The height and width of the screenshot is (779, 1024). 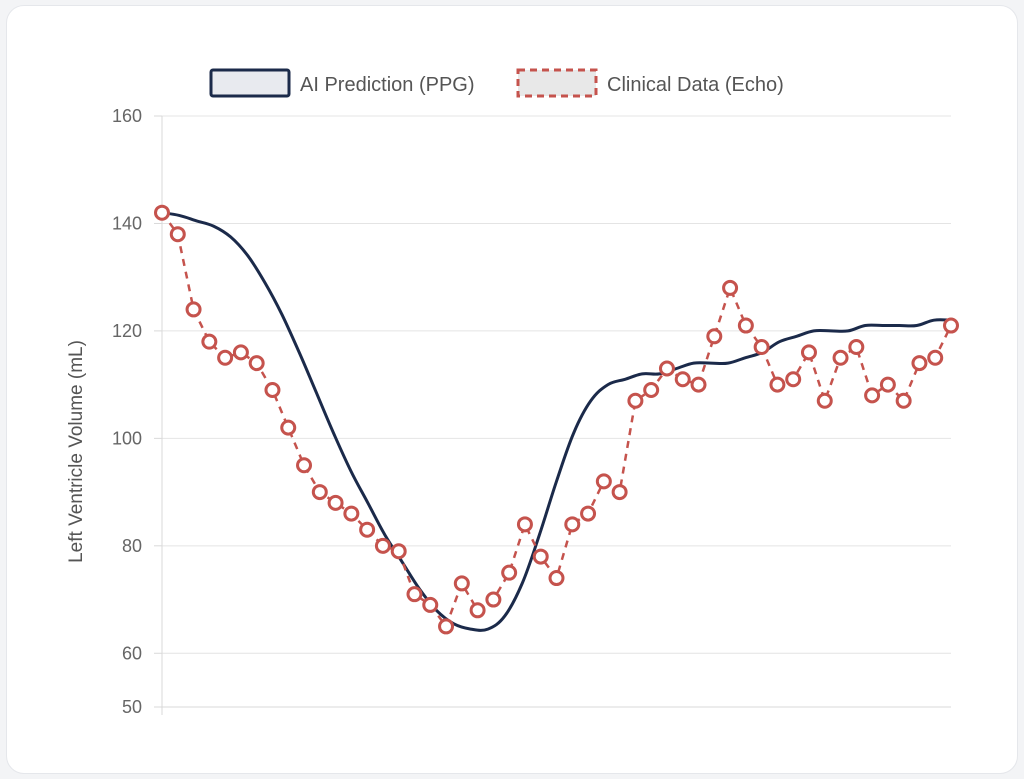 I want to click on y-axis-ticks: 50 60 80 100 120 140 160, so click(x=137, y=411).